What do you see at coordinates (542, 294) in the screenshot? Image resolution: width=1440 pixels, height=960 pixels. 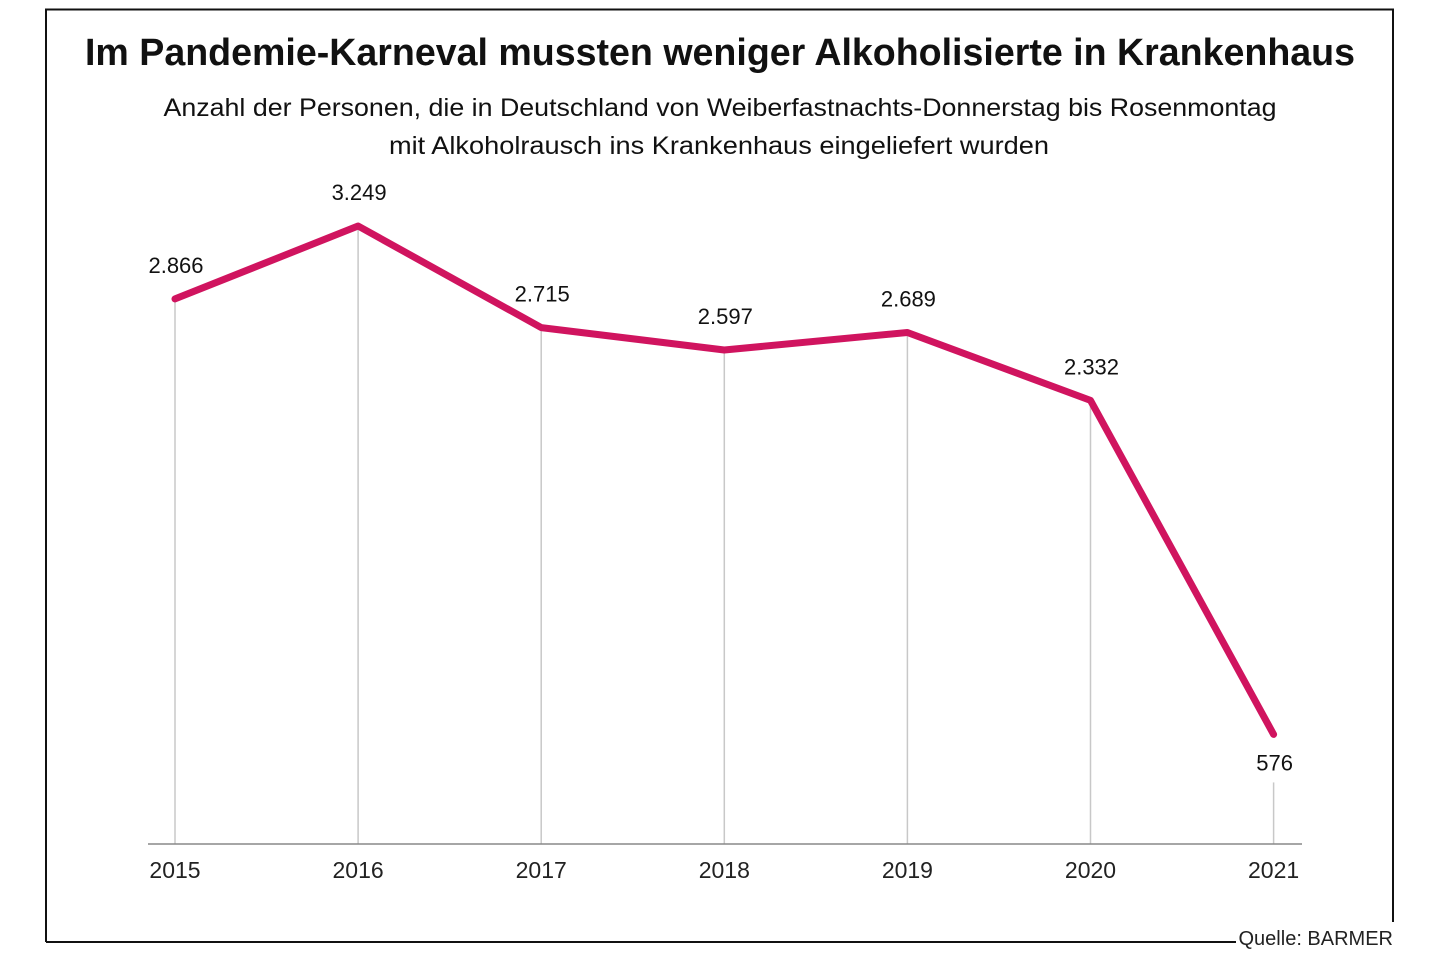 I see `data-label-2017: 2.715` at bounding box center [542, 294].